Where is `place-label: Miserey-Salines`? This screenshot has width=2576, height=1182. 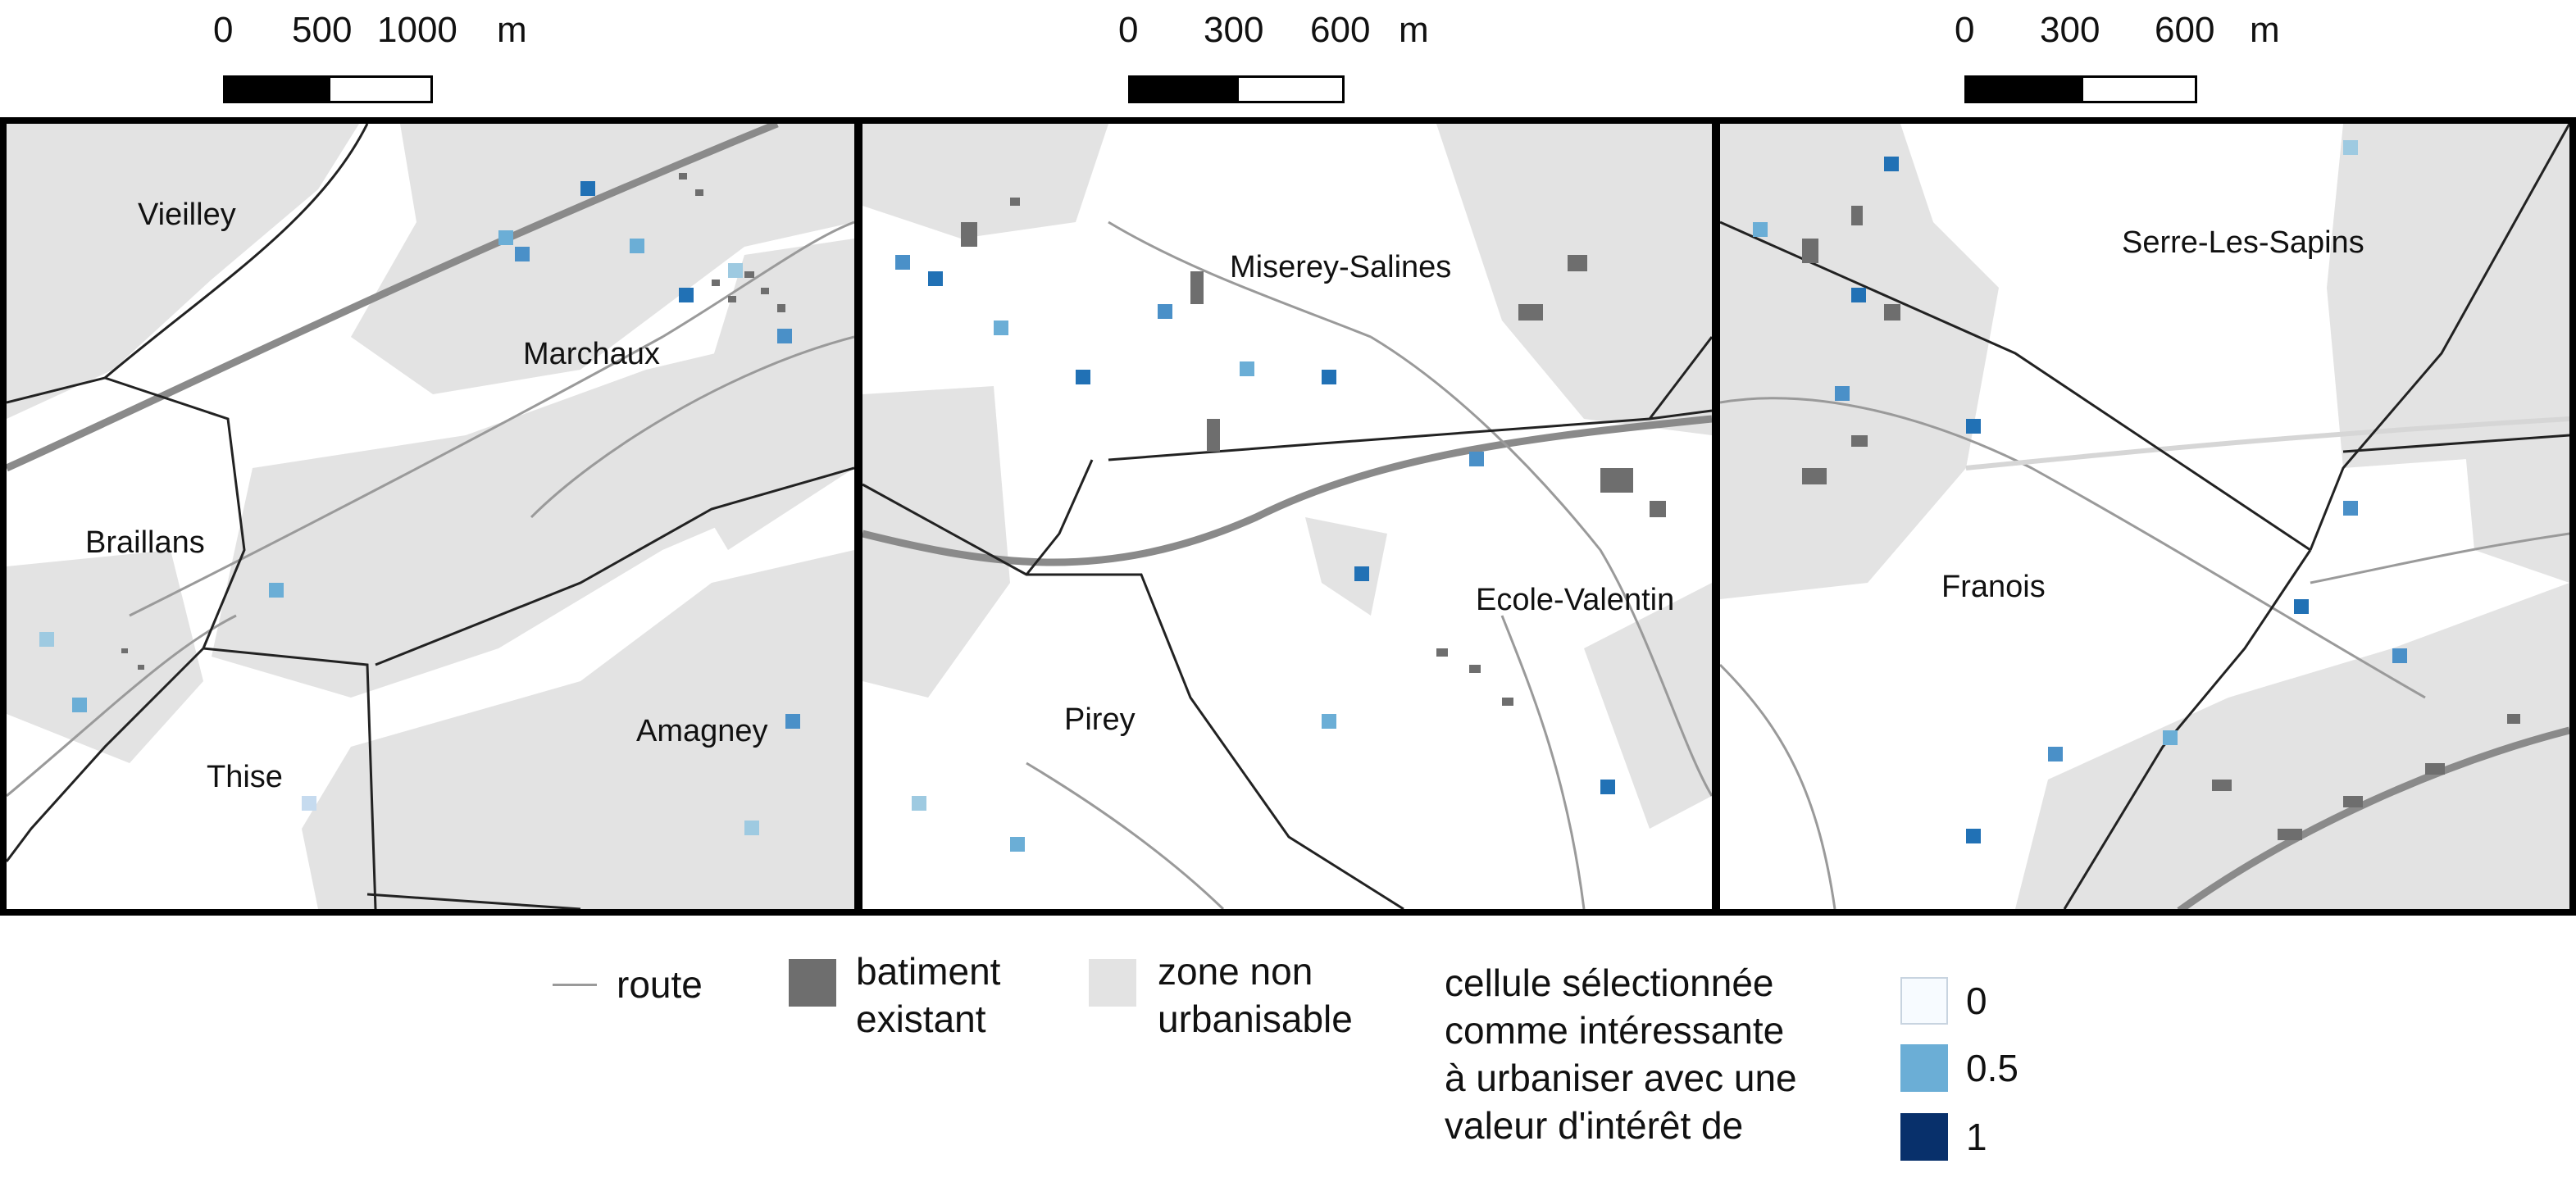
place-label: Miserey-Salines is located at coordinates (1341, 267).